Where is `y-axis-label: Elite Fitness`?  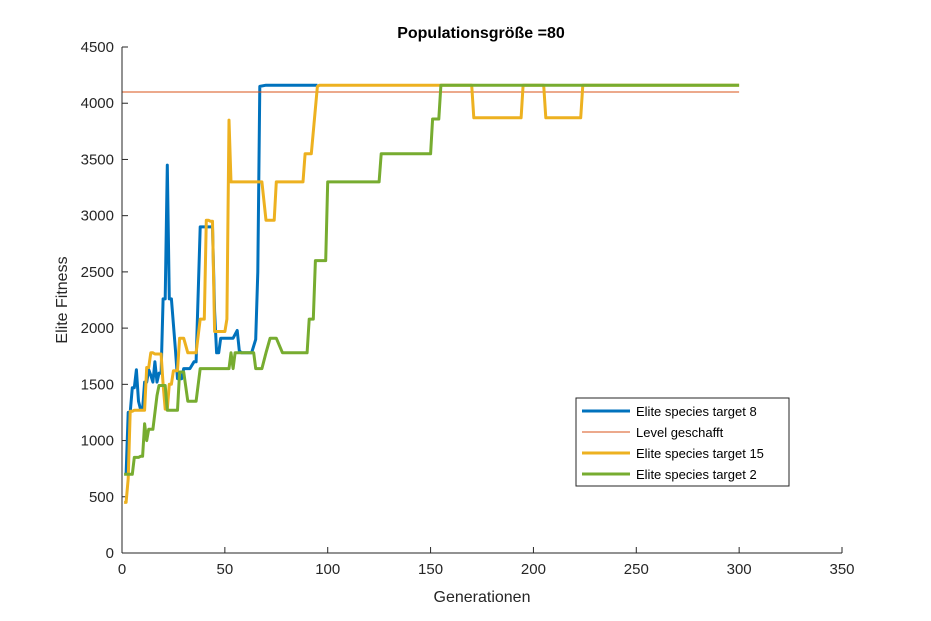
y-axis-label: Elite Fitness is located at coordinates (62, 299).